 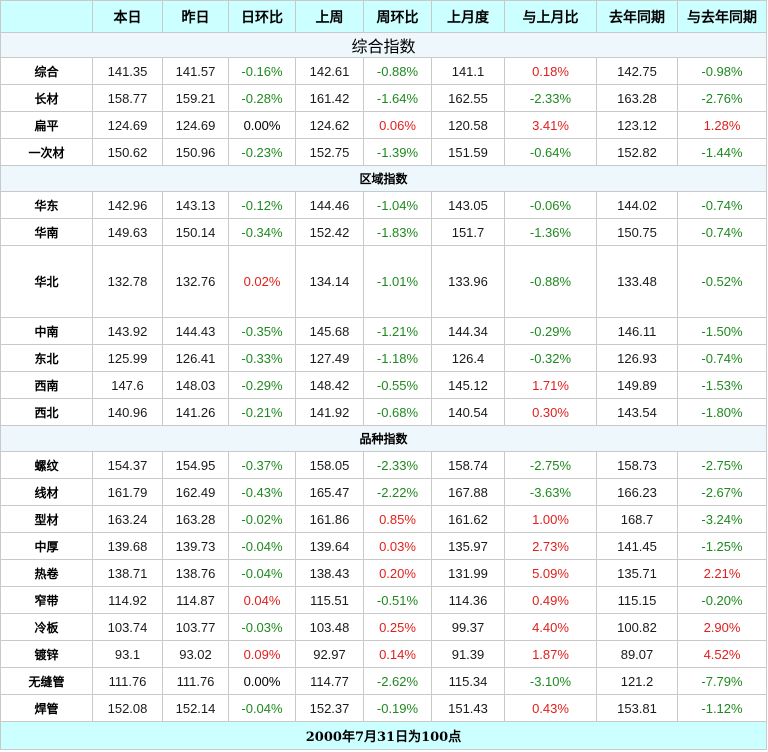 I want to click on value-cell: 1.28%, so click(x=722, y=125).